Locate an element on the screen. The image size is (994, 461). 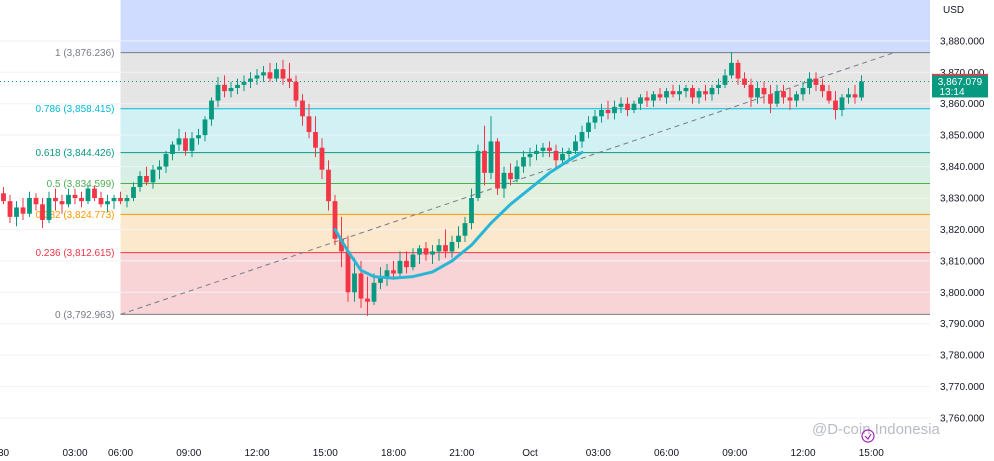
fib-zone-0.236 is located at coordinates (525, 283).